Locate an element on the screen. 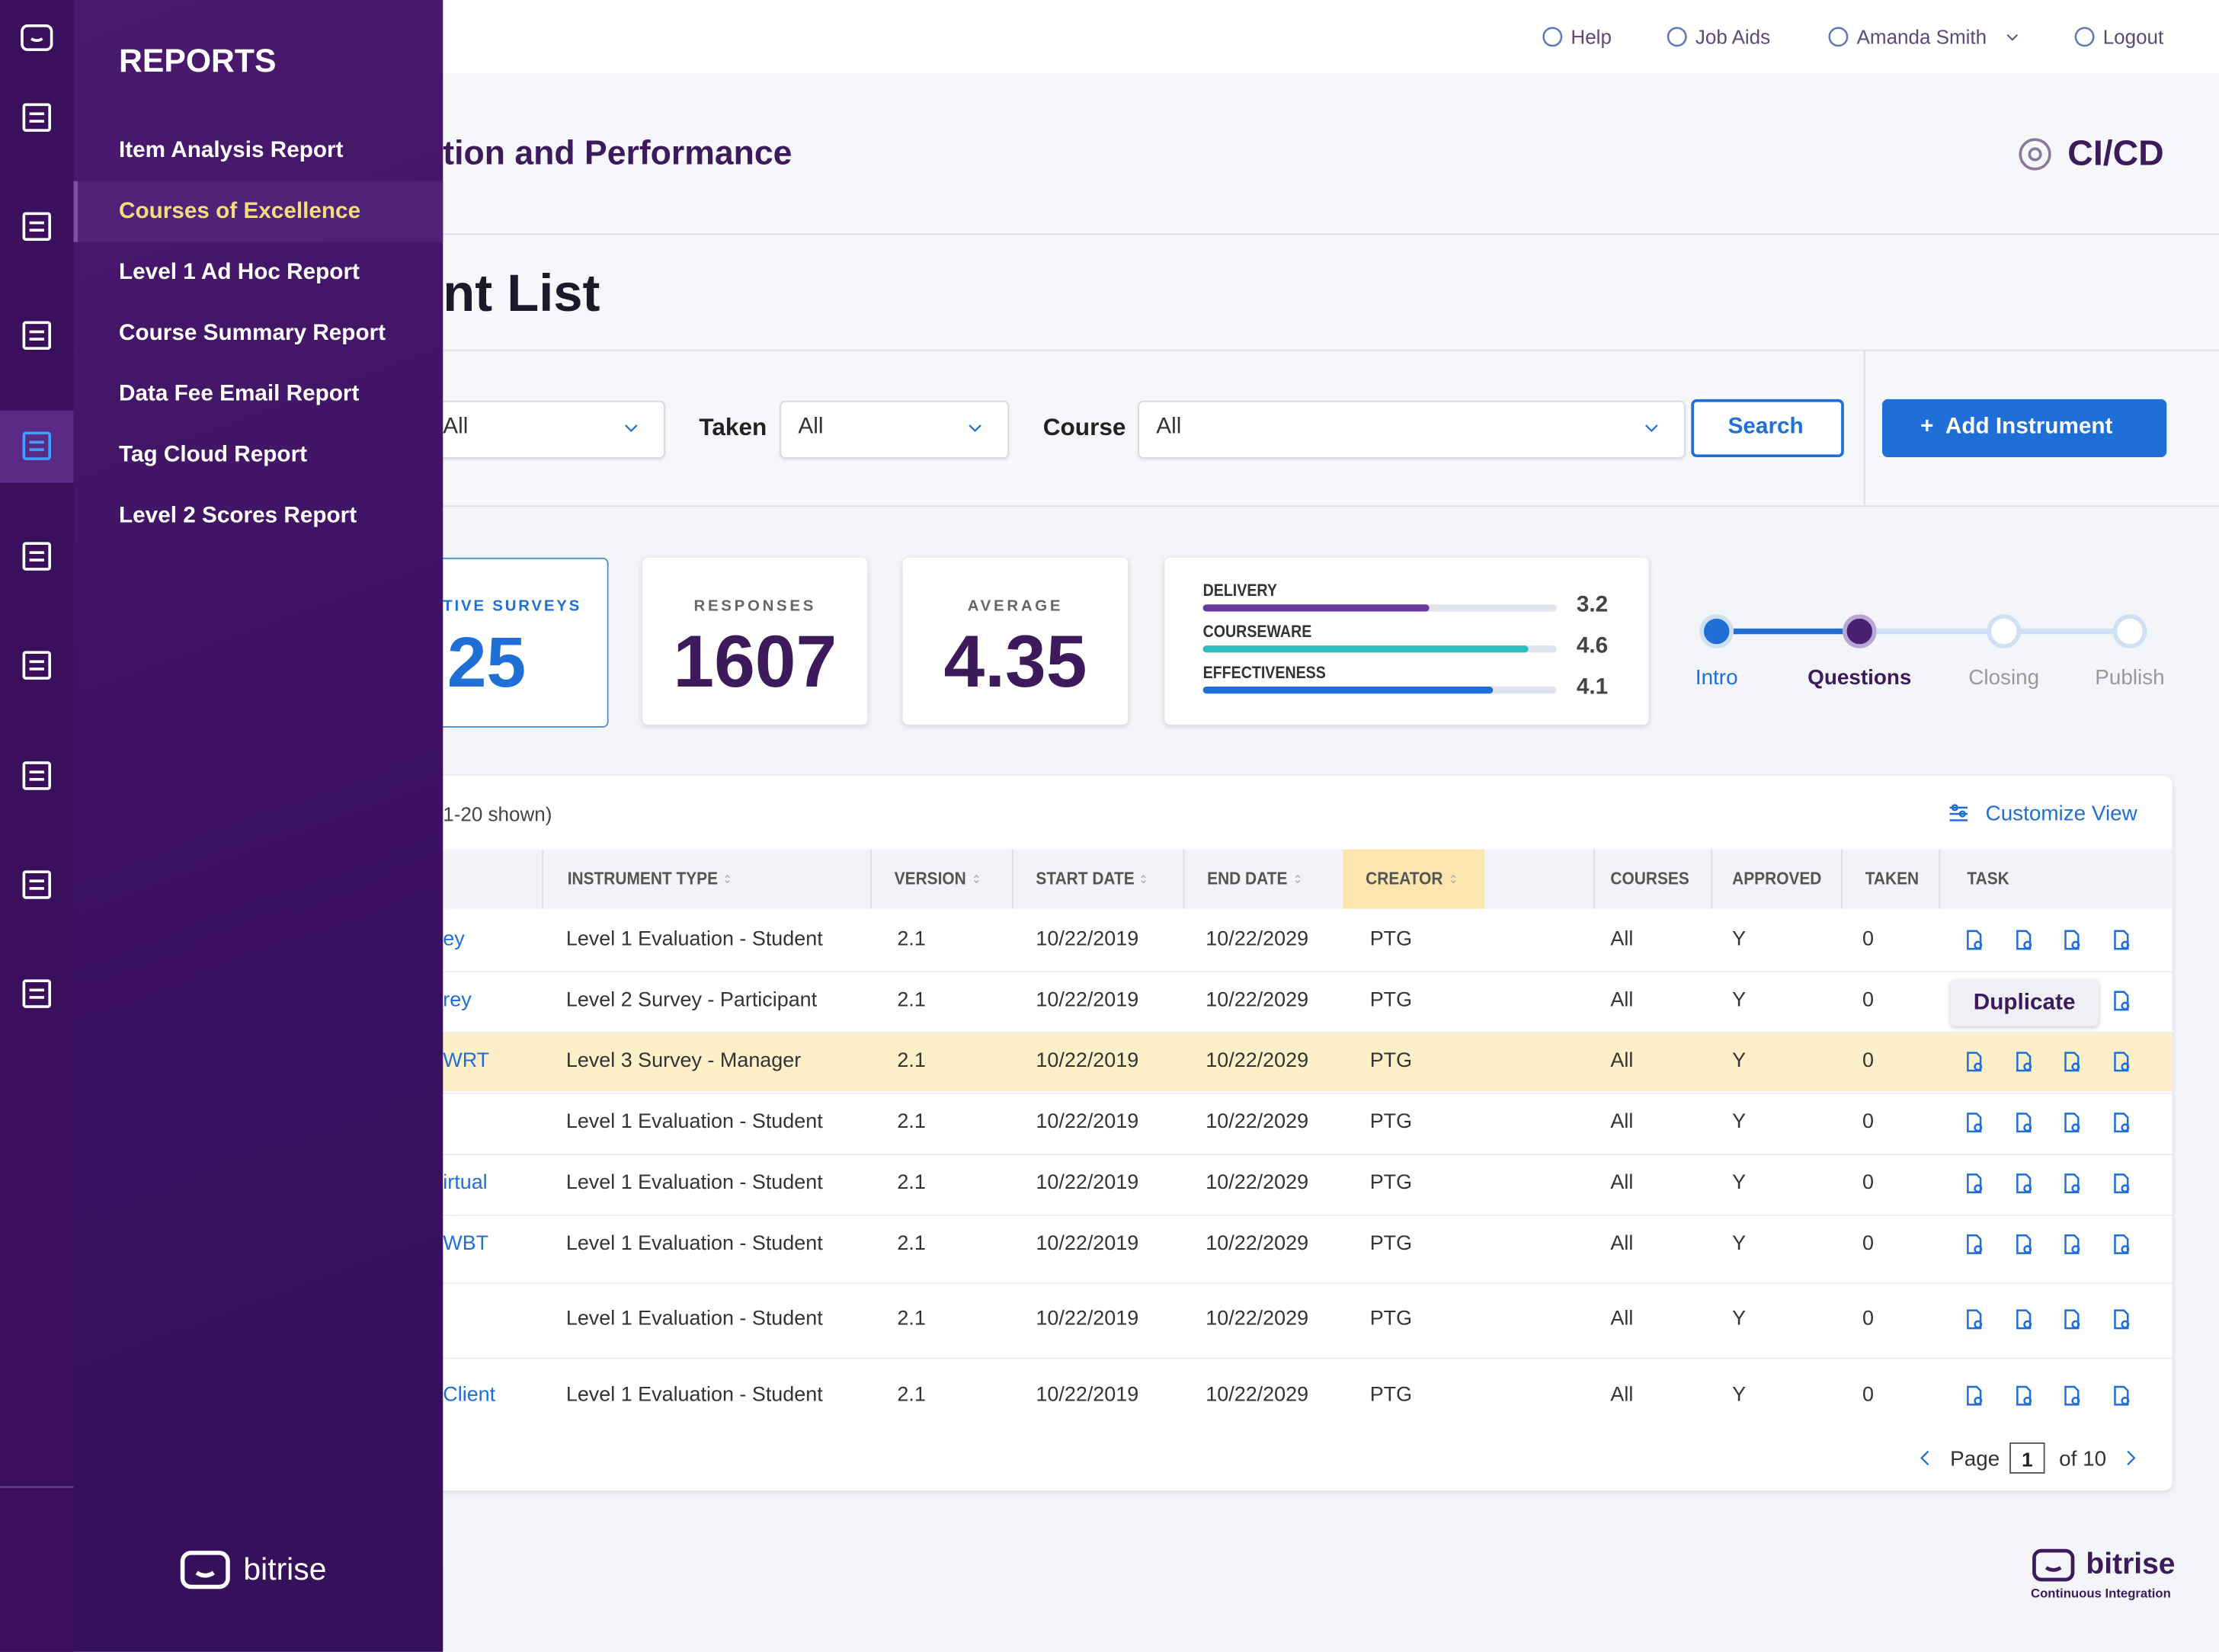 The image size is (2219, 1652). sidebar-link: Level 2 Scores Report is located at coordinates (238, 516).